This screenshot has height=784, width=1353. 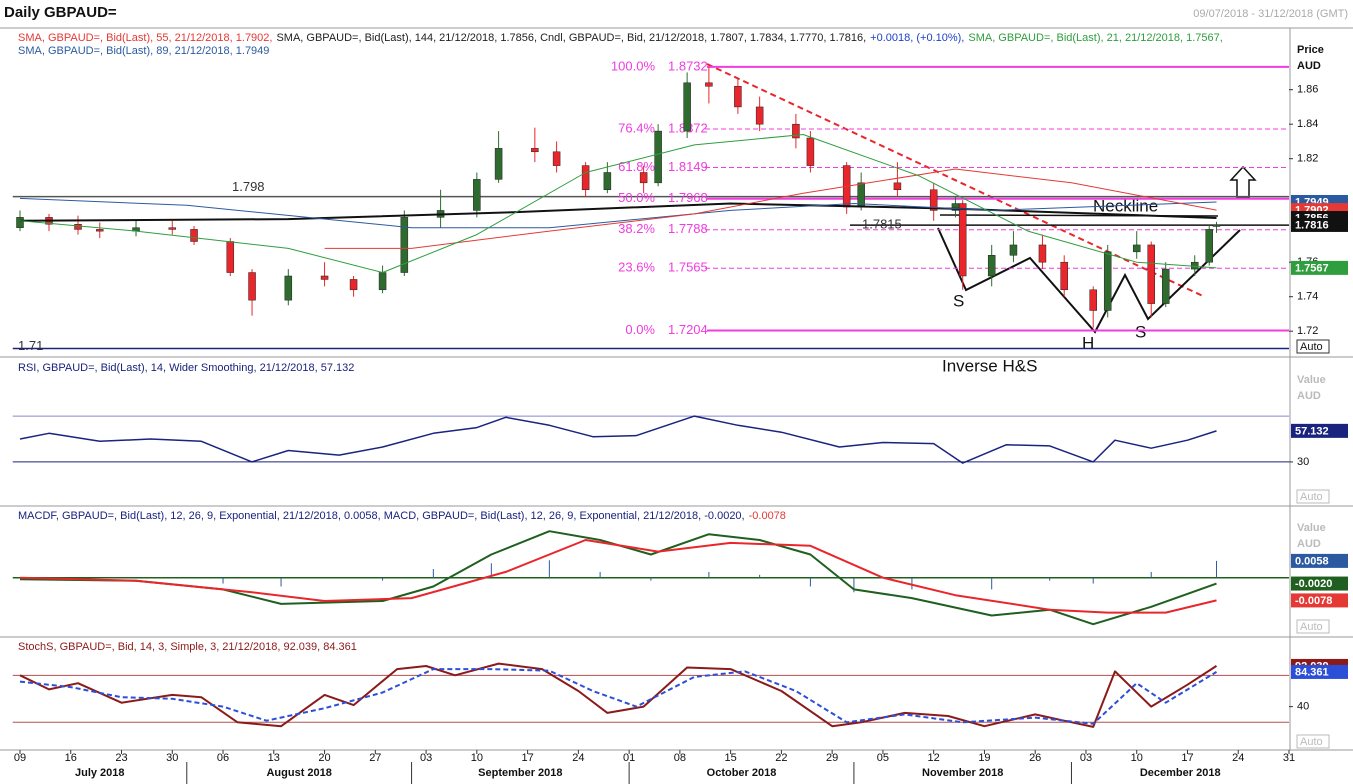 I want to click on level-label: 1.798, so click(x=248, y=186).